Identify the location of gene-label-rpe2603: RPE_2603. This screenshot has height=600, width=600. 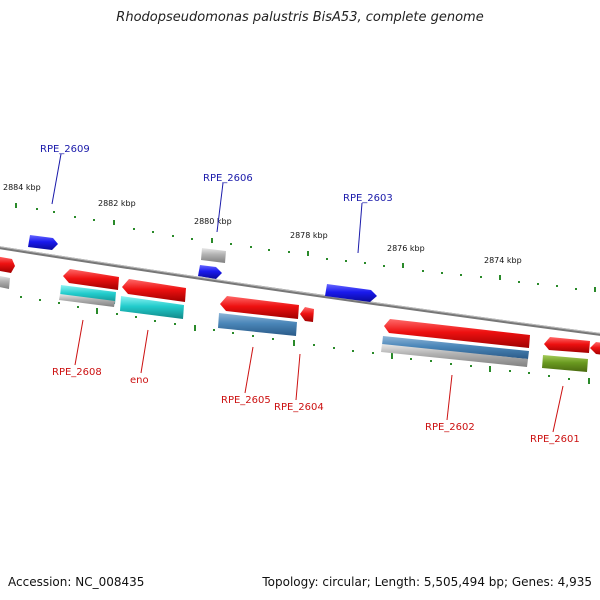
(368, 198).